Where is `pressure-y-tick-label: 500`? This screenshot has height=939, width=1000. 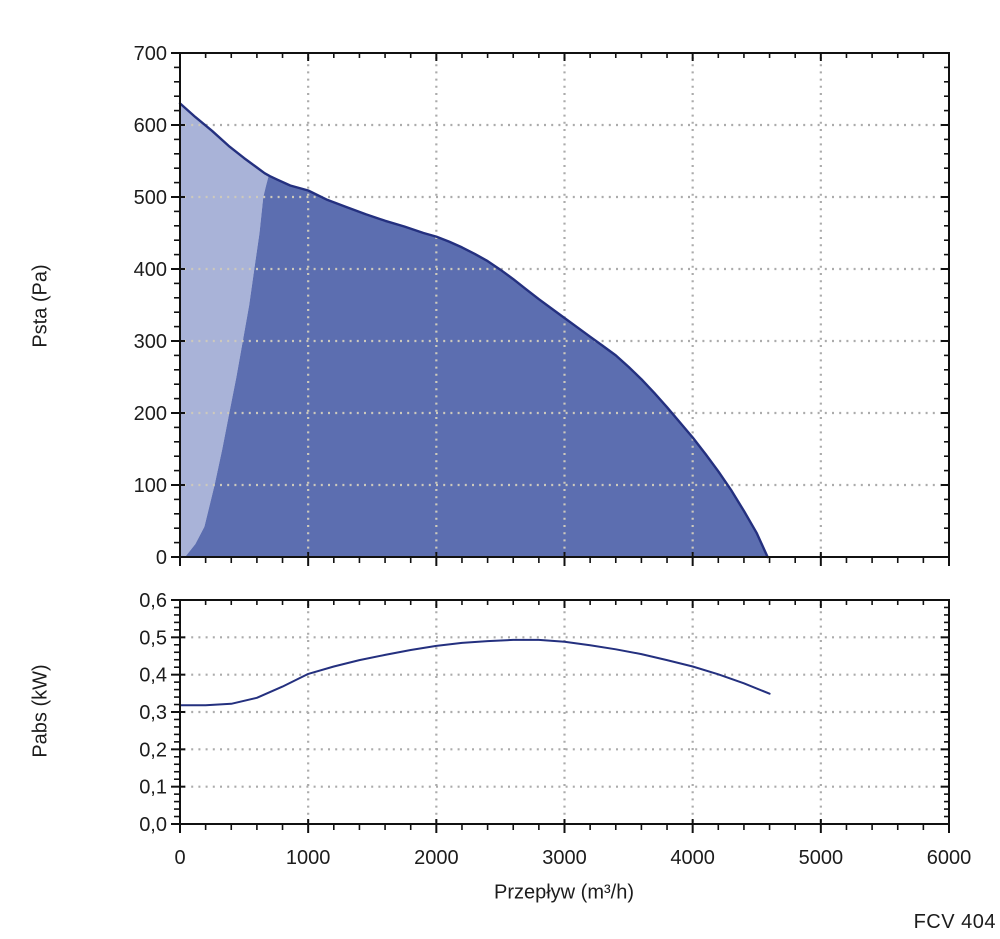 pressure-y-tick-label: 500 is located at coordinates (150, 198).